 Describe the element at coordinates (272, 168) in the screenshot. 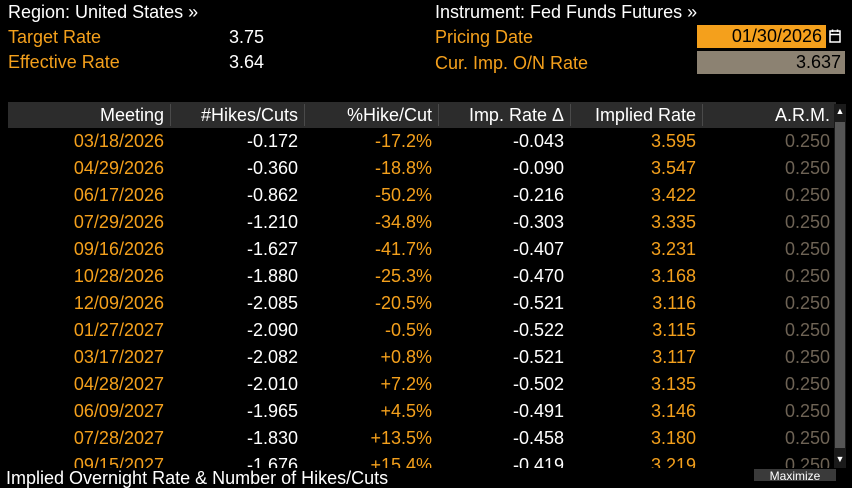

I see `hikes-cuts-value: -0.360` at that location.